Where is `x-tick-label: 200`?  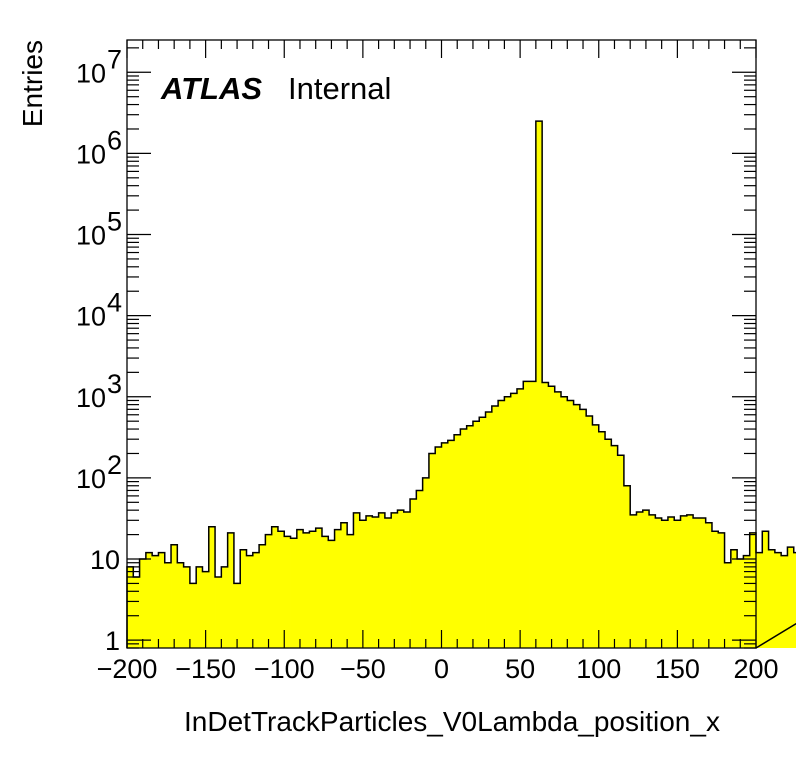 x-tick-label: 200 is located at coordinates (755, 669).